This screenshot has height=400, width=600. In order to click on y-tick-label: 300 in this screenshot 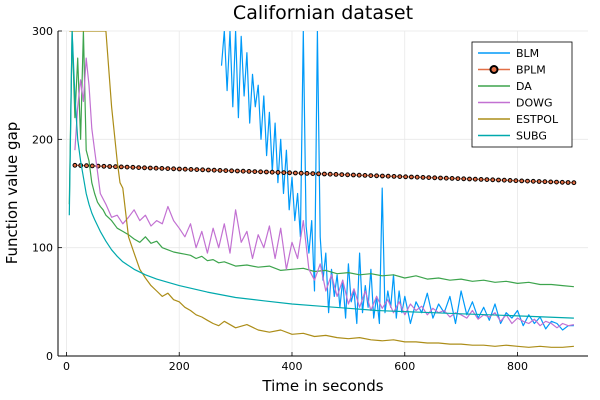, I will do `click(42, 31)`.